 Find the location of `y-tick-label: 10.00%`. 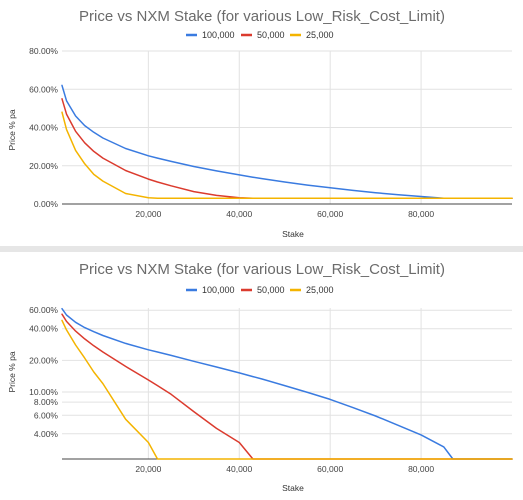

y-tick-label: 10.00% is located at coordinates (43, 392).